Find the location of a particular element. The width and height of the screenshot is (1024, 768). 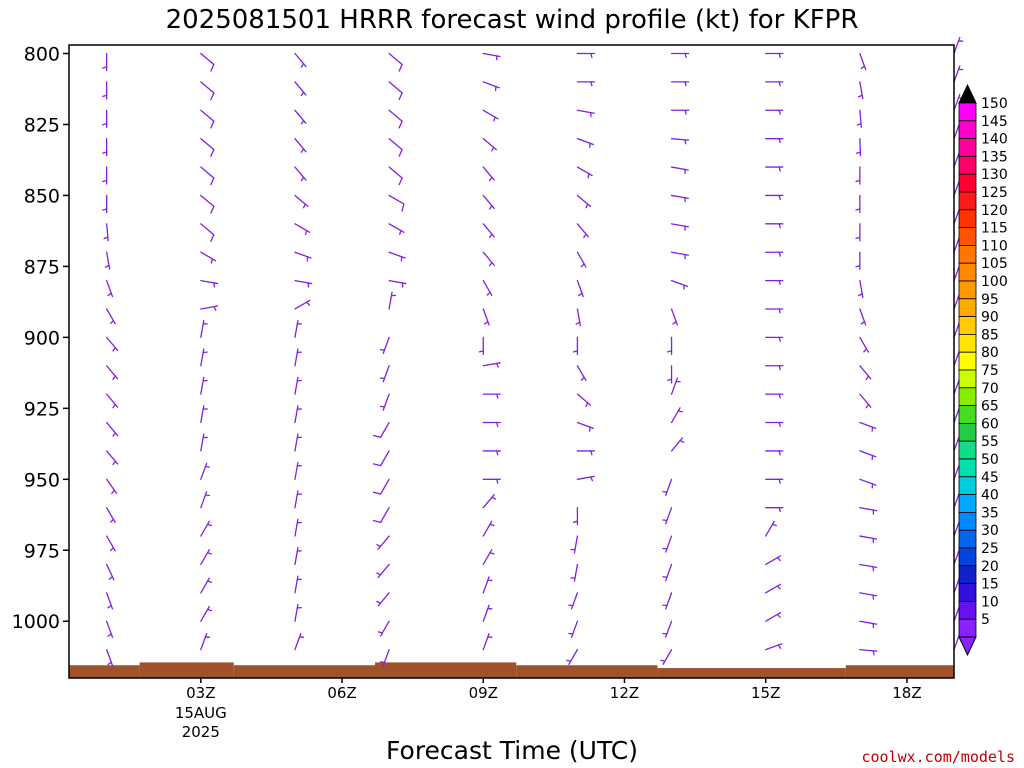

terrain-block is located at coordinates (587, 671).